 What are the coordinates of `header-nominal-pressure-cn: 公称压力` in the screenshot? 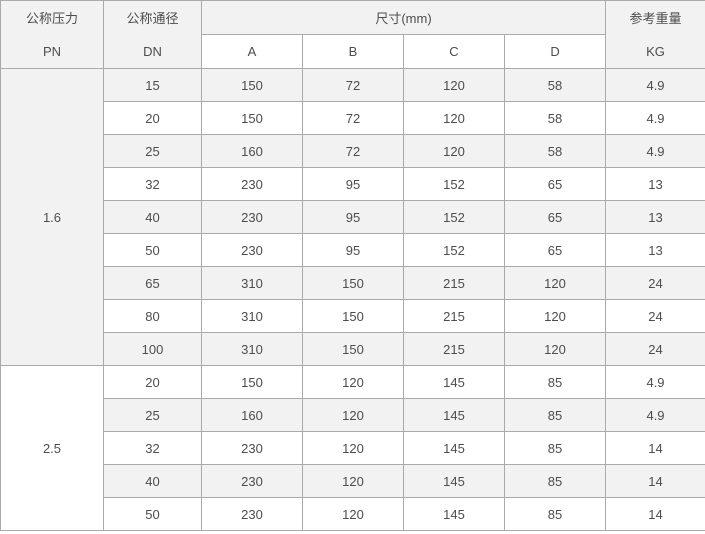 It's located at (51, 18).